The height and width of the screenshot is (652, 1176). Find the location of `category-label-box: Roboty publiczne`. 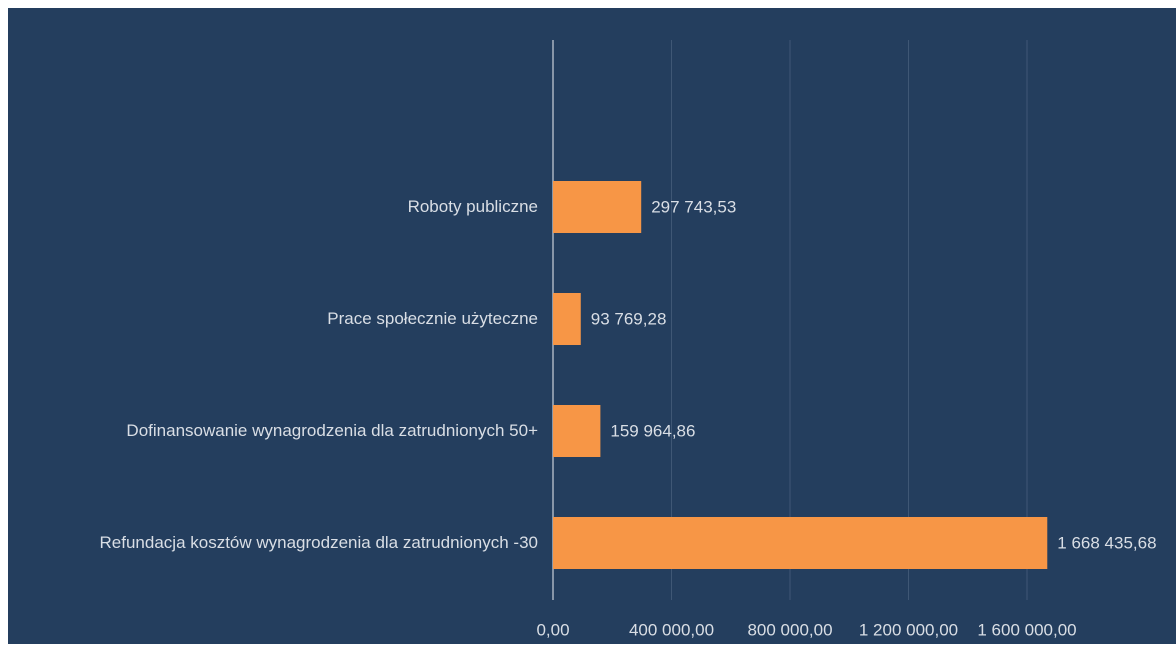

category-label-box: Roboty publiczne is located at coordinates (274, 207).